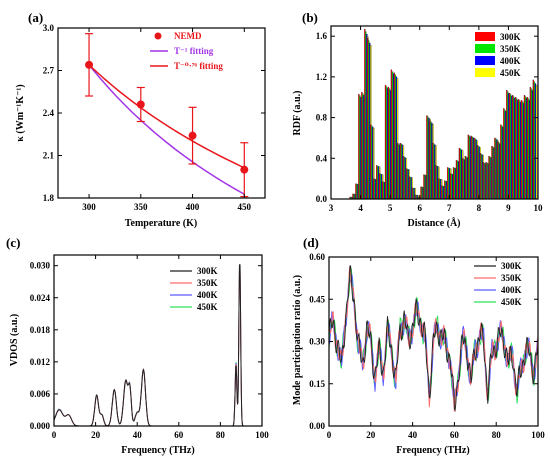 This screenshot has height=464, width=550. What do you see at coordinates (35, 17) in the screenshot?
I see `panel-a-label: (a)` at bounding box center [35, 17].